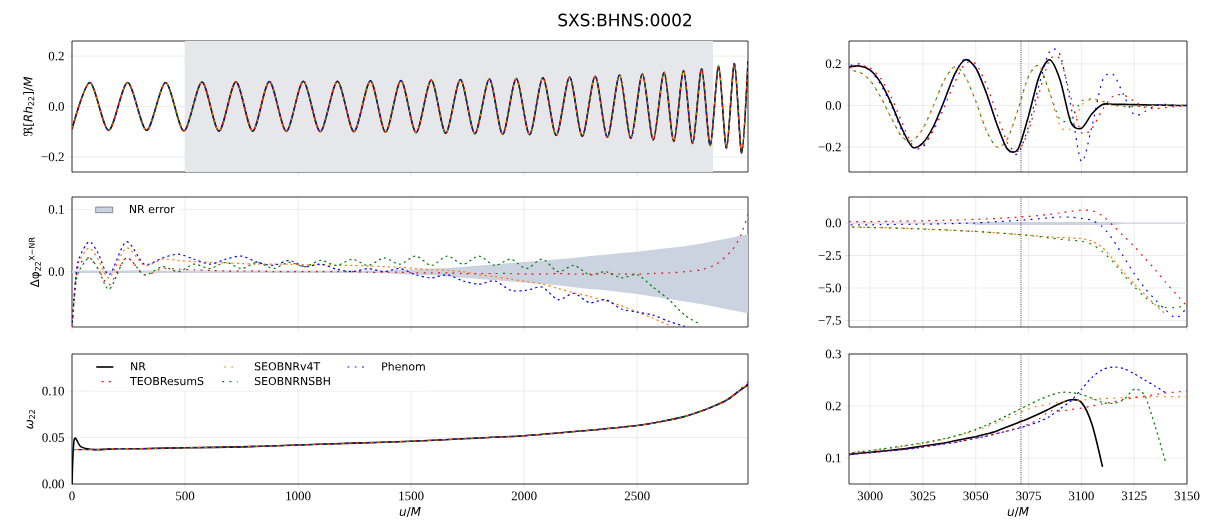 The image size is (1211, 527). I want to click on y-tick-label: 0.10, so click(53, 391).